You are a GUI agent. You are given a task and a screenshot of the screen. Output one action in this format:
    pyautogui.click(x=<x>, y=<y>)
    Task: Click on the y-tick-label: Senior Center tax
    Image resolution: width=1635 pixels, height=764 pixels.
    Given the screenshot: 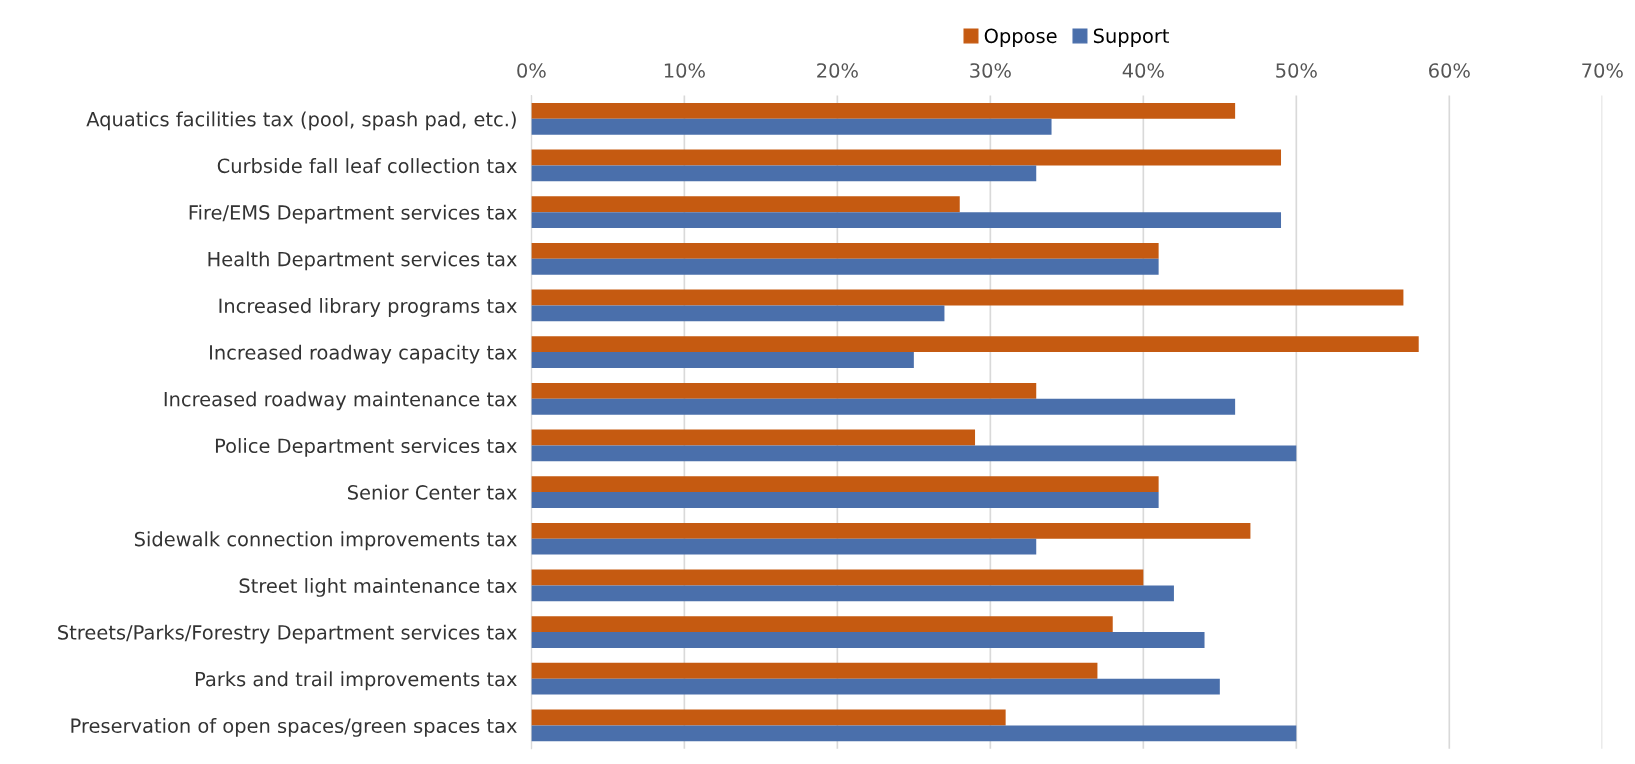 What is the action you would take?
    pyautogui.click(x=432, y=492)
    